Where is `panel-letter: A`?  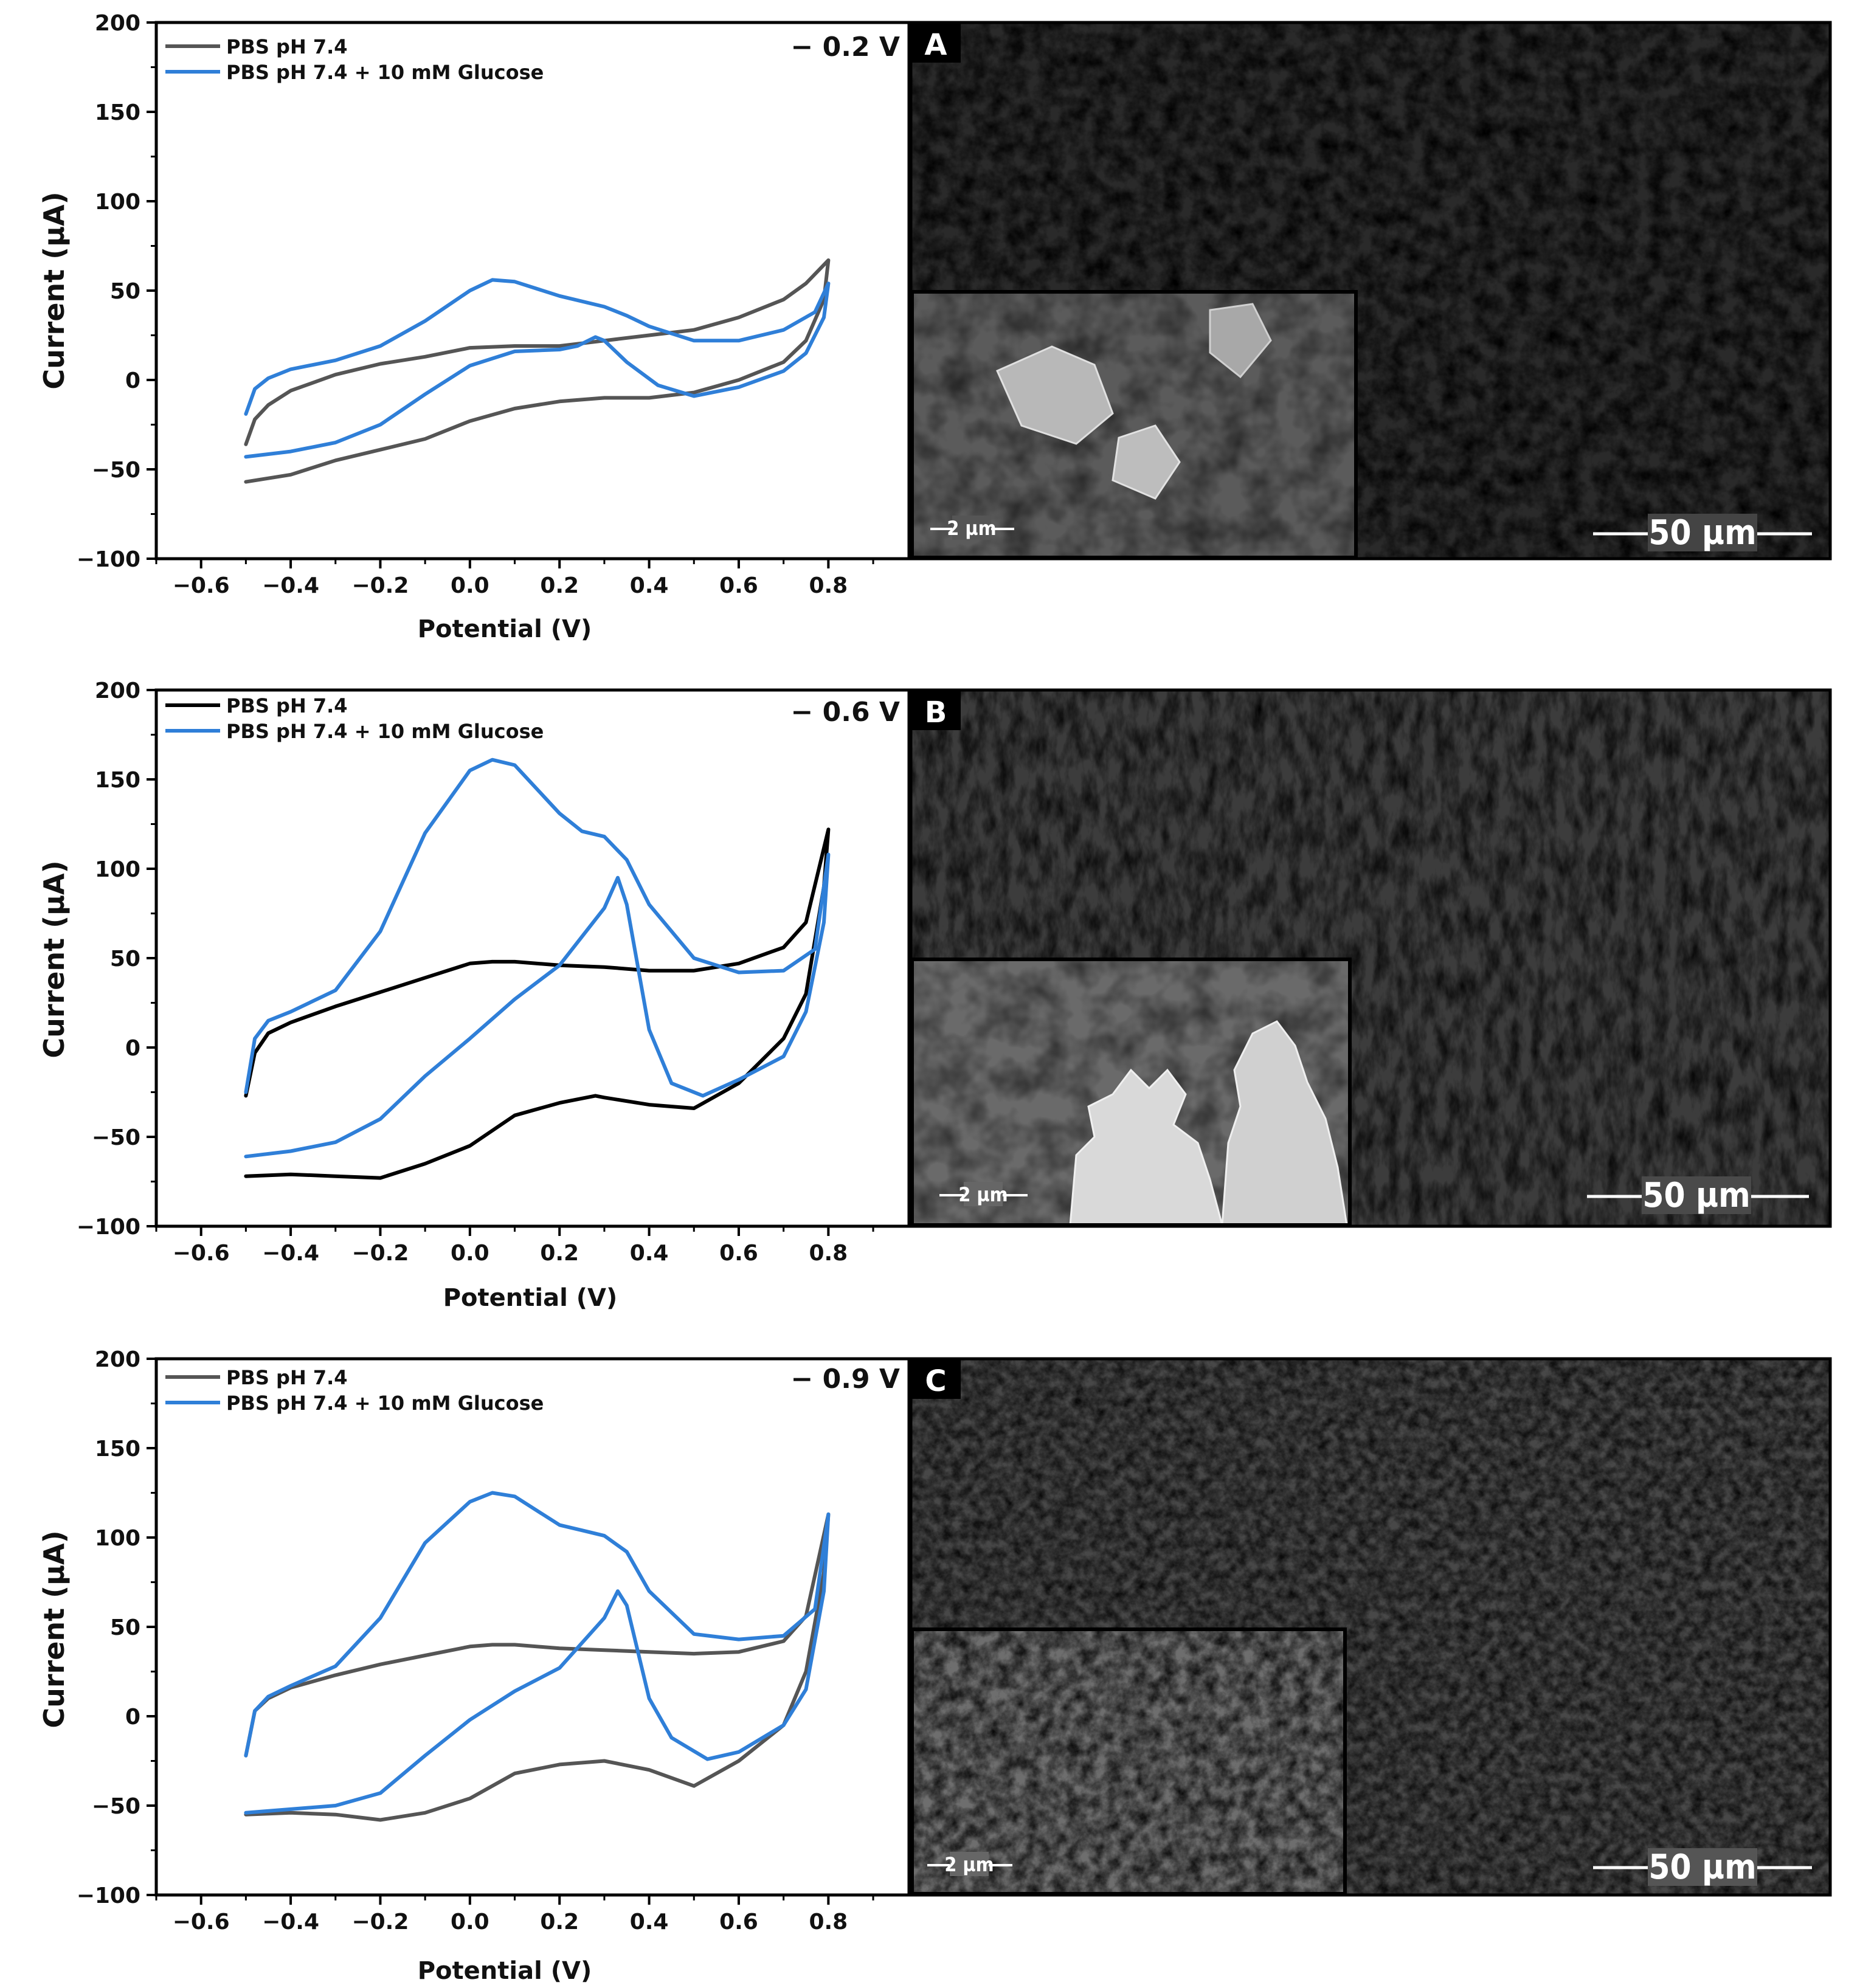 panel-letter: A is located at coordinates (935, 45).